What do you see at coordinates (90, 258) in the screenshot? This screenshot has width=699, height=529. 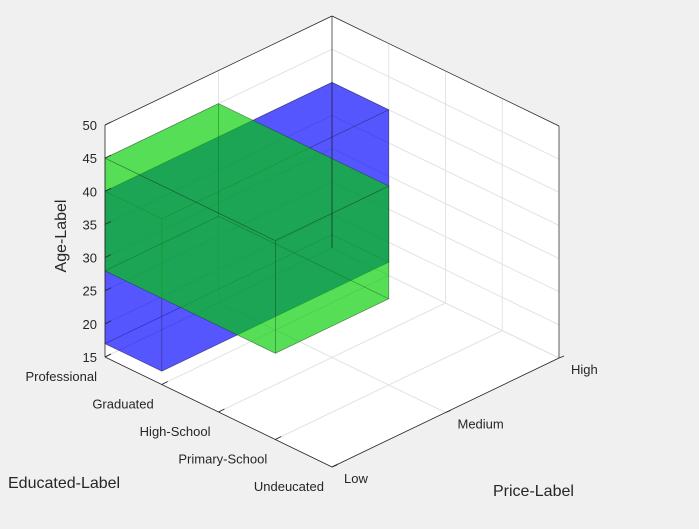 I see `z-tick-label: 30` at bounding box center [90, 258].